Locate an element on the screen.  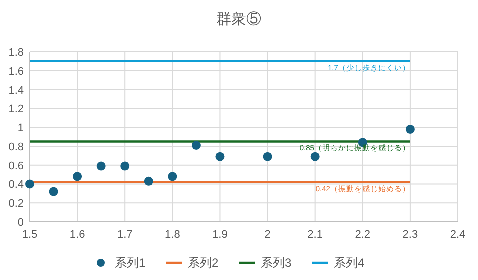
y-tick-label: 1.2 is located at coordinates (16, 110).